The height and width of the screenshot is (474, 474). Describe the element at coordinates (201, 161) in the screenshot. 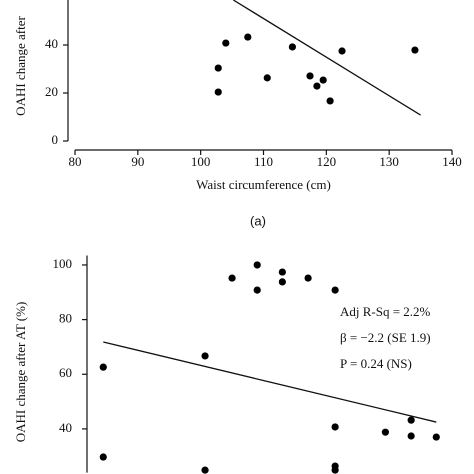

I see `x-tick-label: 100` at that location.